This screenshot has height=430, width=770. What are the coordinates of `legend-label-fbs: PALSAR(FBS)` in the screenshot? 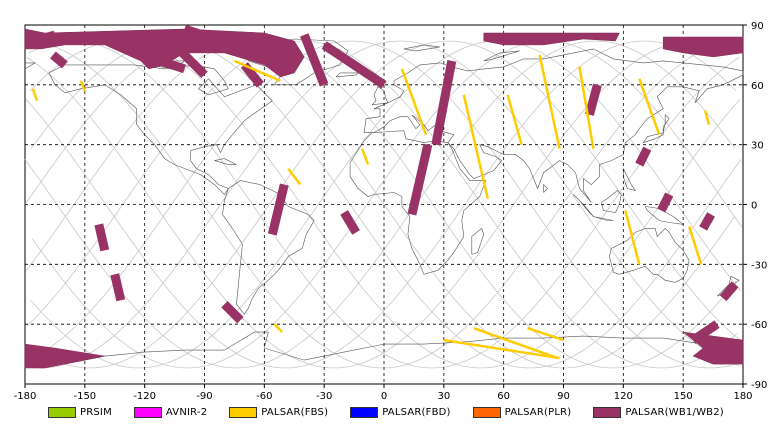 It's located at (295, 412).